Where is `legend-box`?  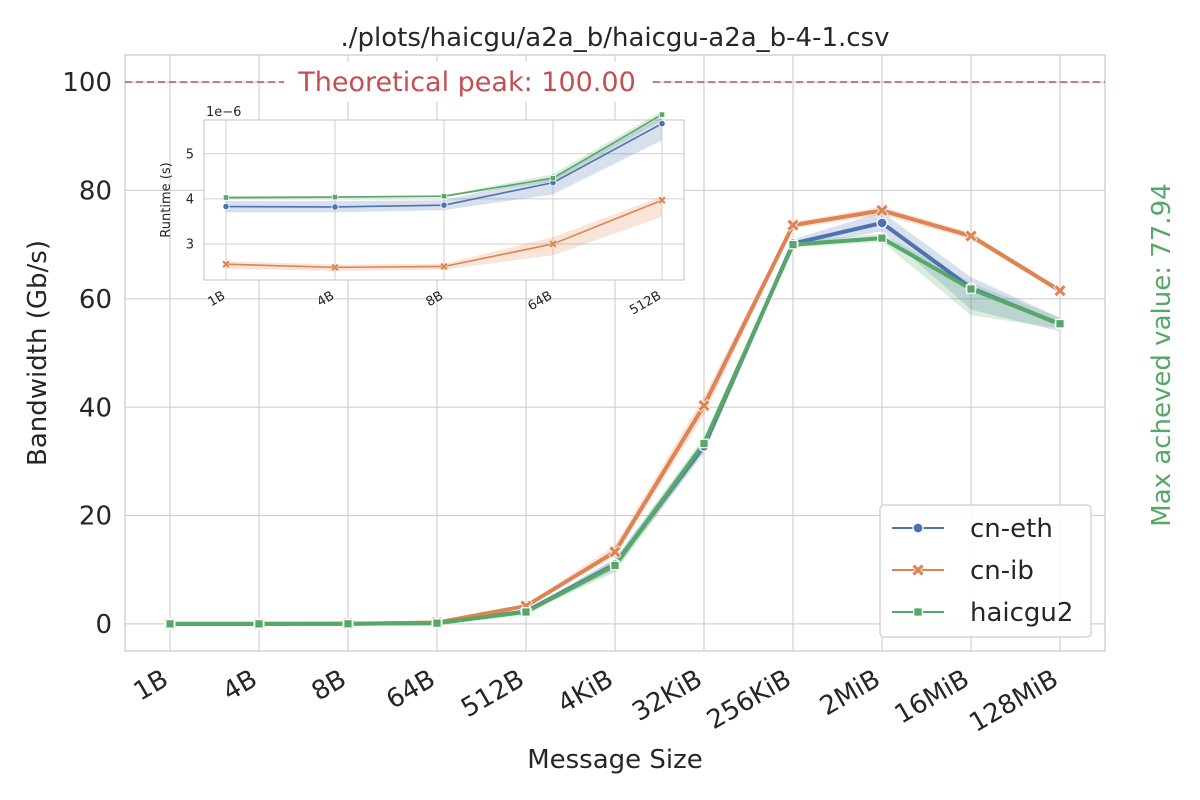
legend-box is located at coordinates (985, 571).